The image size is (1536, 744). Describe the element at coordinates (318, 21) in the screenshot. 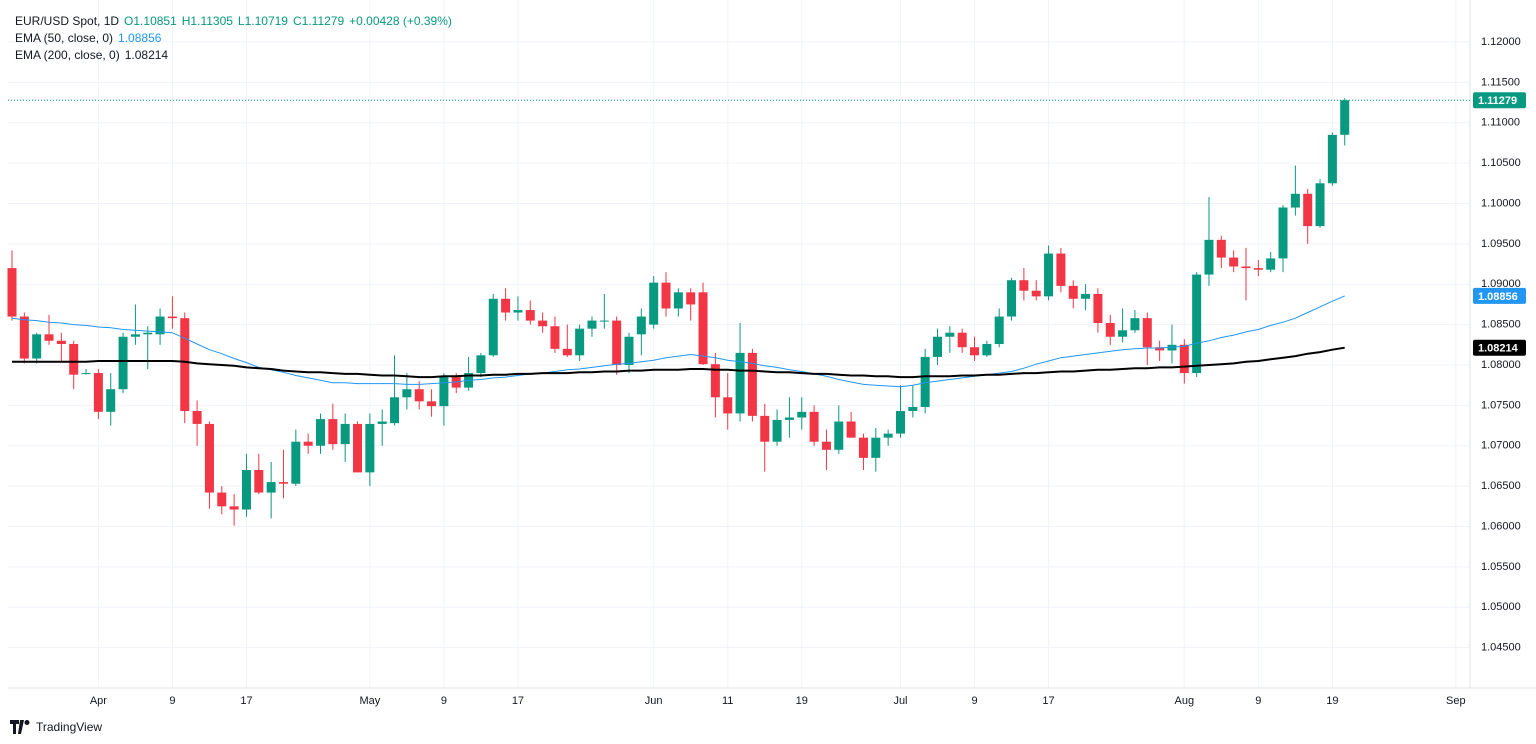

I see `ohlc-value: C1.11279` at that location.